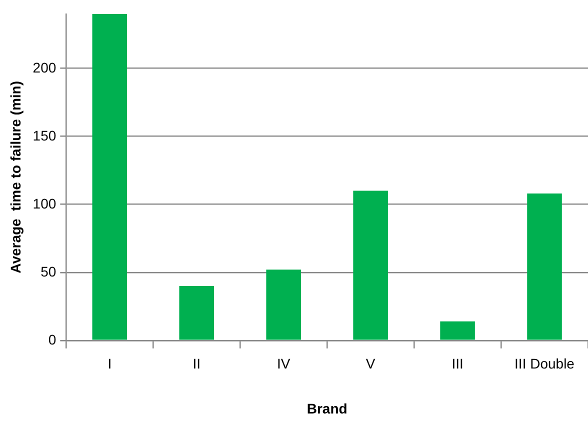 Image resolution: width=588 pixels, height=430 pixels. I want to click on y-tick-label: 150, so click(44, 135).